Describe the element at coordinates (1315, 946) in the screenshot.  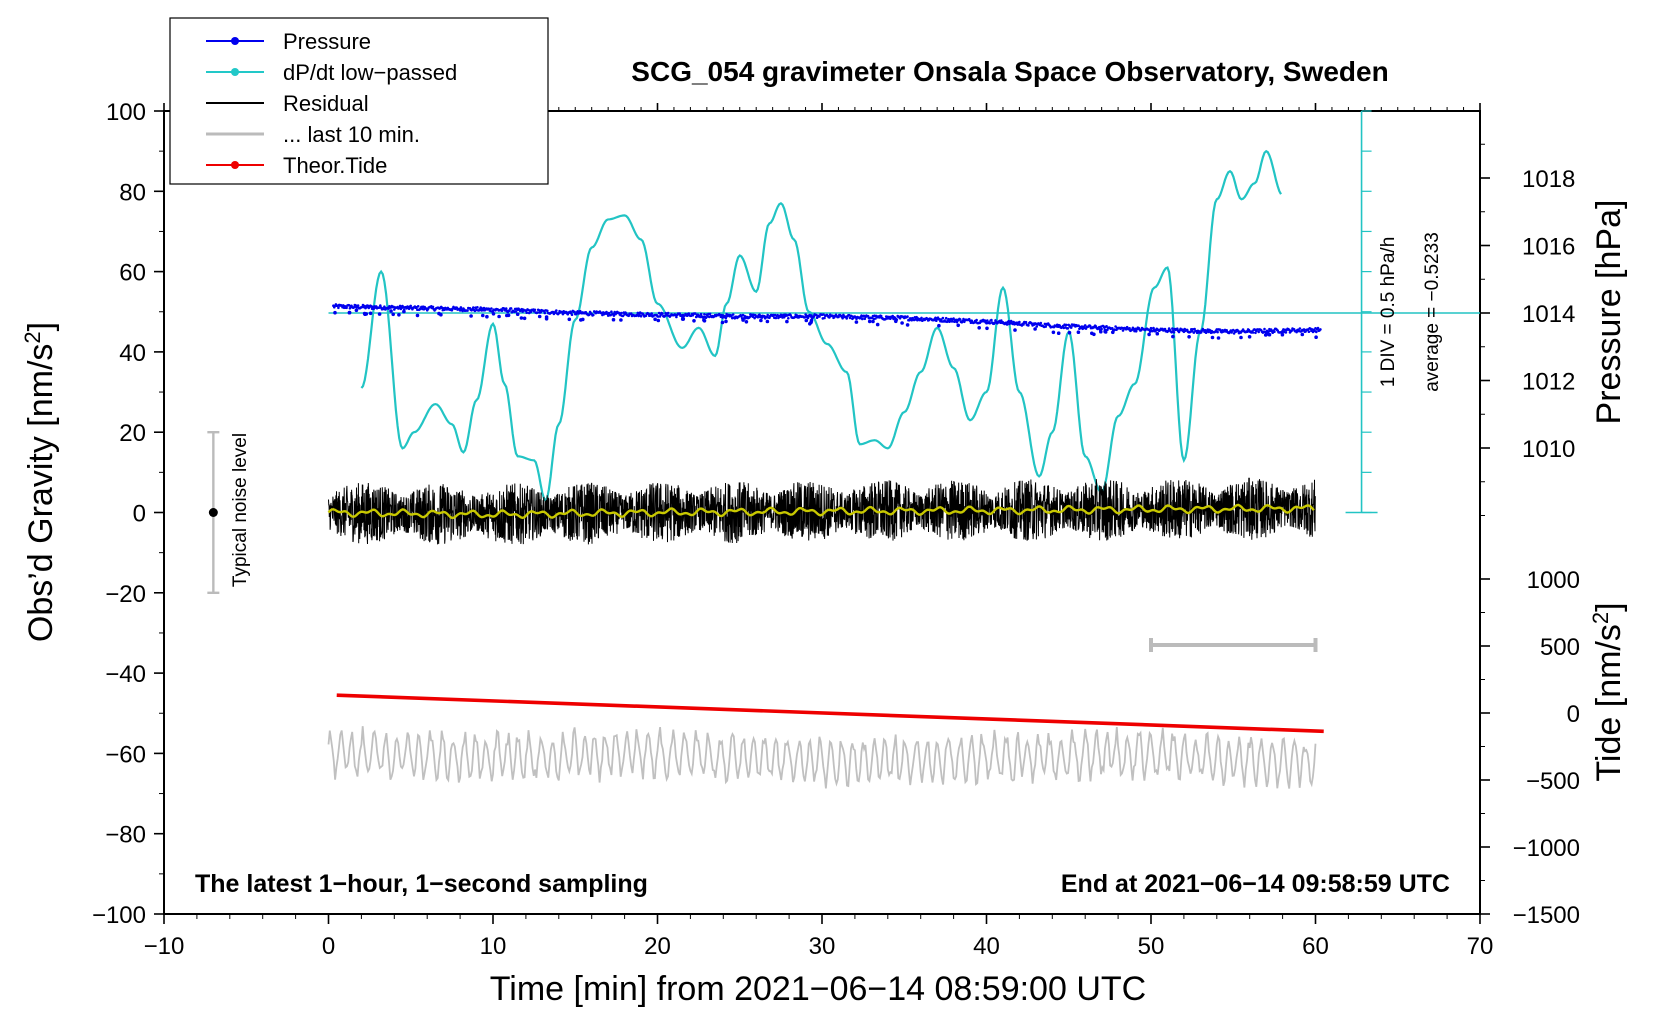
I see `x-tick-label-7: 60` at that location.